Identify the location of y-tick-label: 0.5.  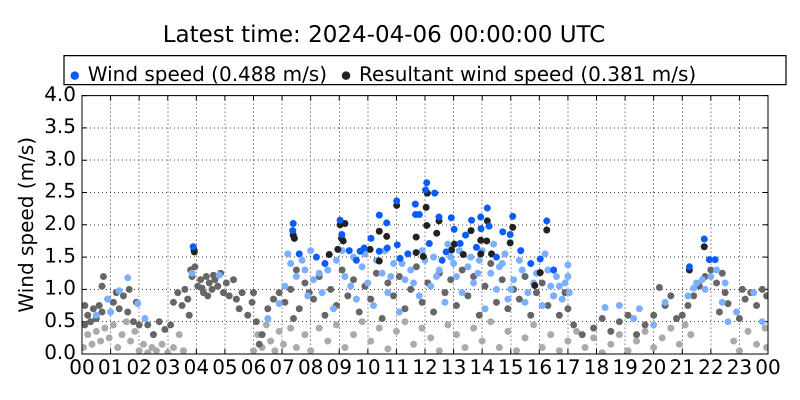
(60, 320).